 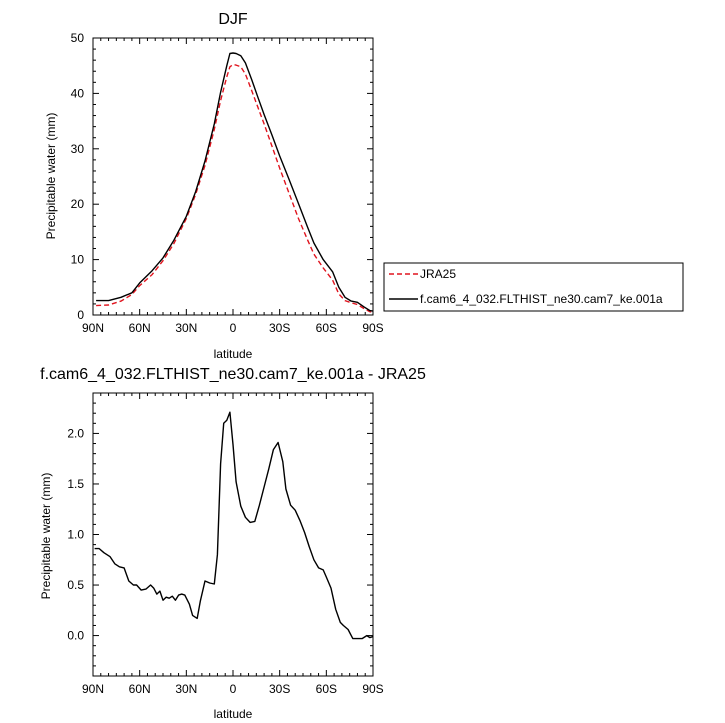 I want to click on y-tick-label: 50, so click(x=78, y=38).